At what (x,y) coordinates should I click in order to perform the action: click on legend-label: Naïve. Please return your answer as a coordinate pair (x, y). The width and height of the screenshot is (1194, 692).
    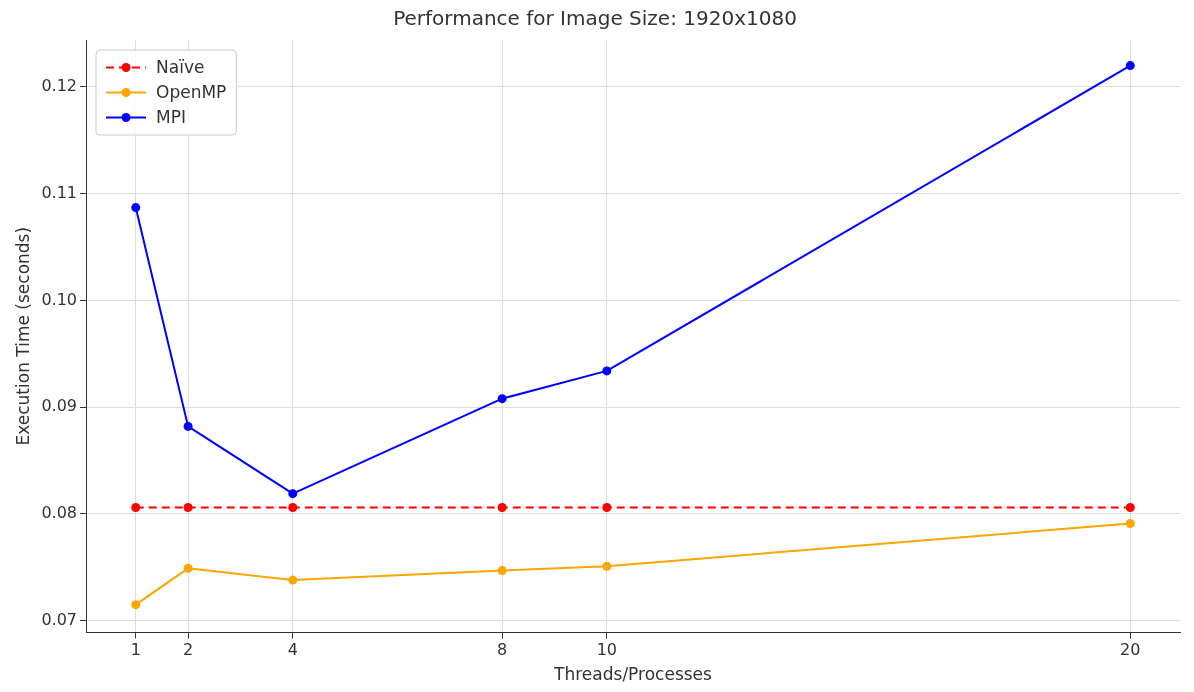
    Looking at the image, I should click on (180, 66).